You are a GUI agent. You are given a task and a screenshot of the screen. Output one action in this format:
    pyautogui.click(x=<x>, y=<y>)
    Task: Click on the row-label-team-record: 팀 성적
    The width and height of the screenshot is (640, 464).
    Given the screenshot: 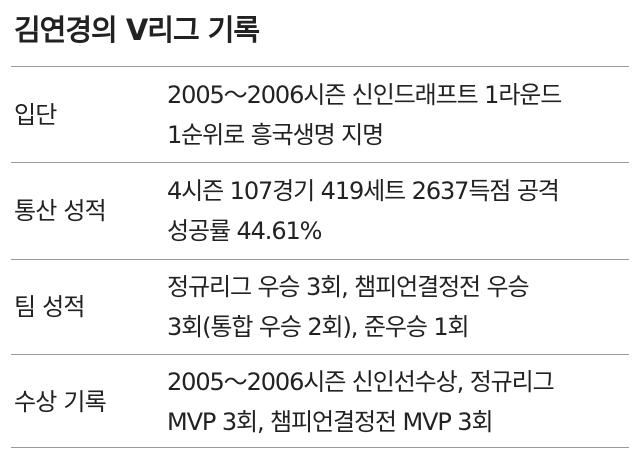 What is the action you would take?
    pyautogui.click(x=49, y=307)
    